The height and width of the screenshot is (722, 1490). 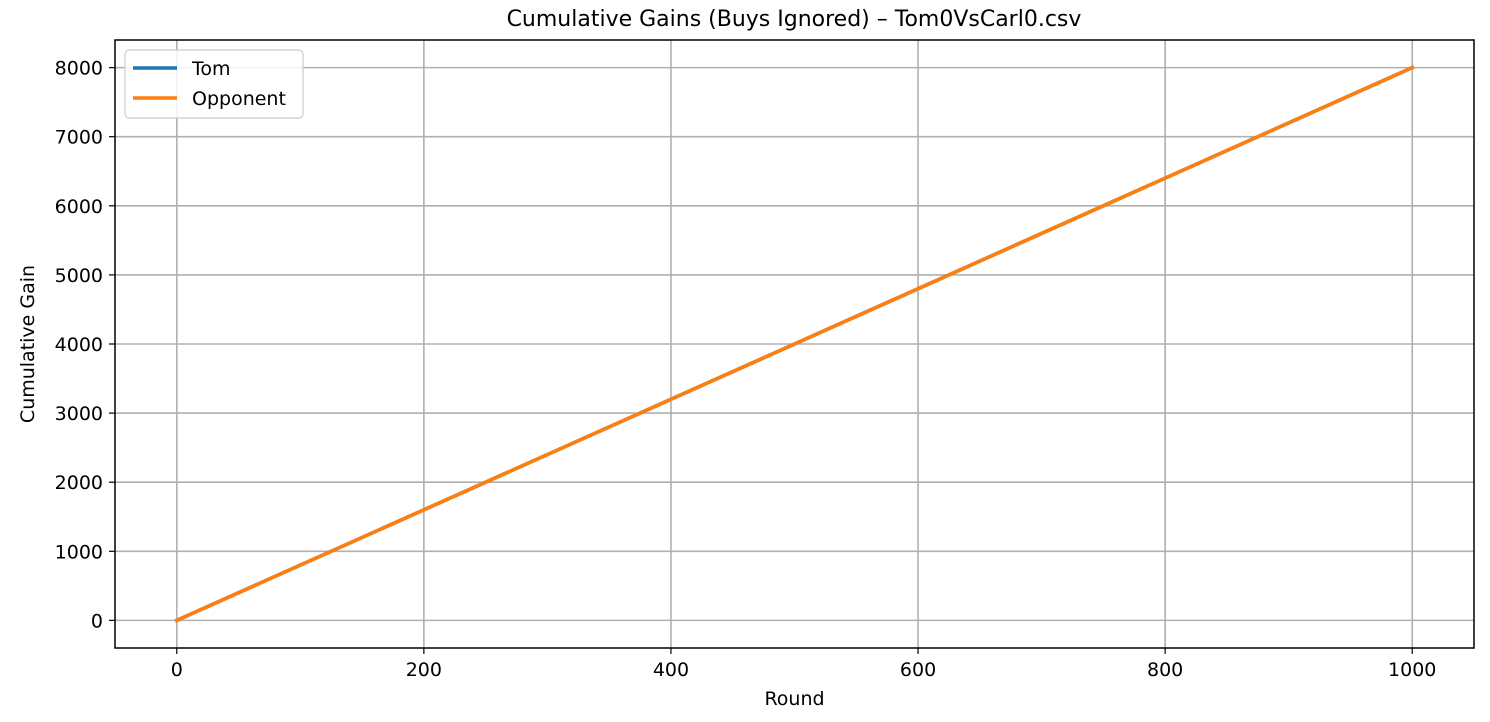 I want to click on y-tick-label: 0, so click(x=97, y=621).